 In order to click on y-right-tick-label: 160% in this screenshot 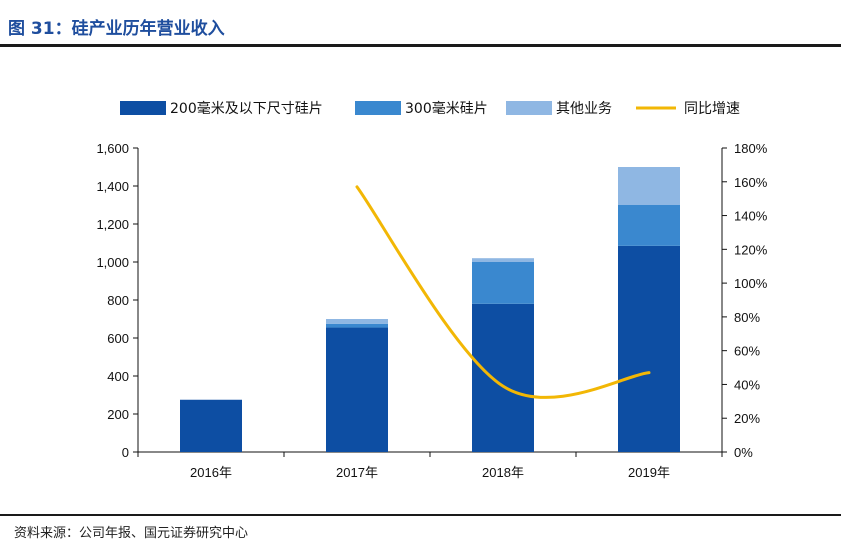, I will do `click(751, 182)`.